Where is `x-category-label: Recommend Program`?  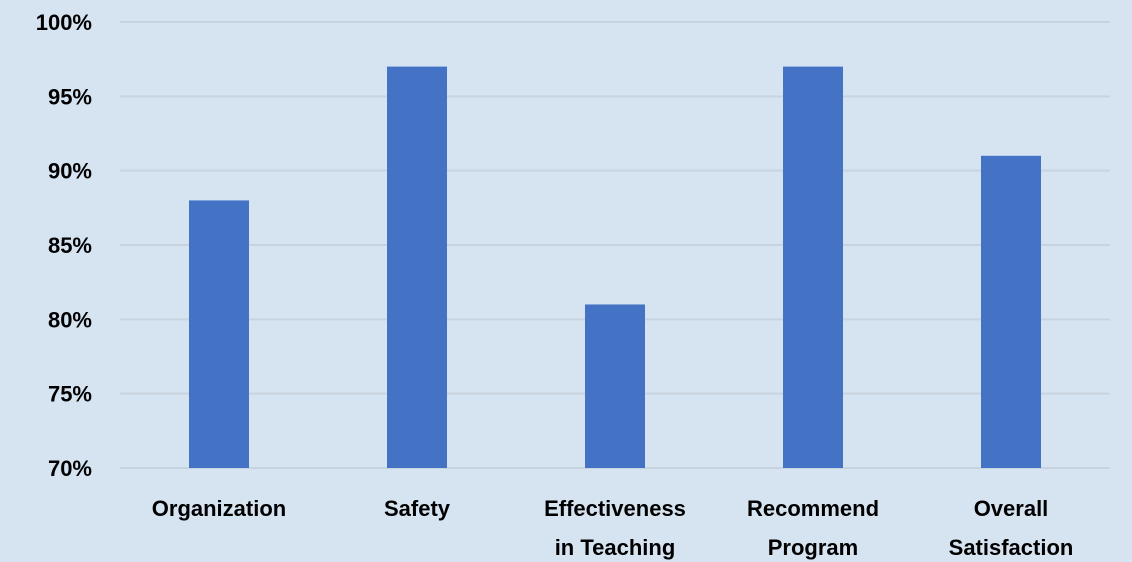 x-category-label: Recommend Program is located at coordinates (813, 528).